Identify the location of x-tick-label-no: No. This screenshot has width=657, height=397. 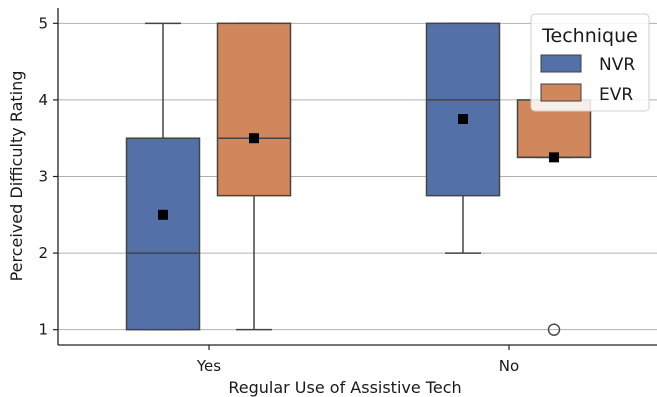
(509, 366).